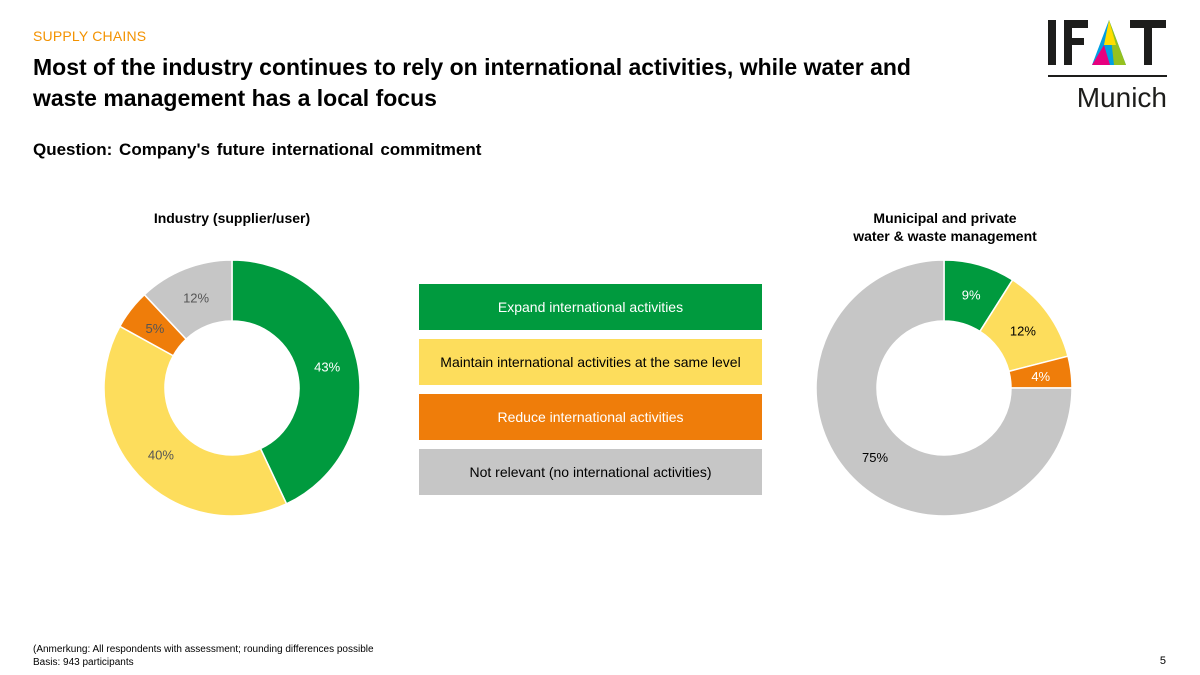 This screenshot has height=675, width=1200. I want to click on donut-data-label: 43%, so click(327, 367).